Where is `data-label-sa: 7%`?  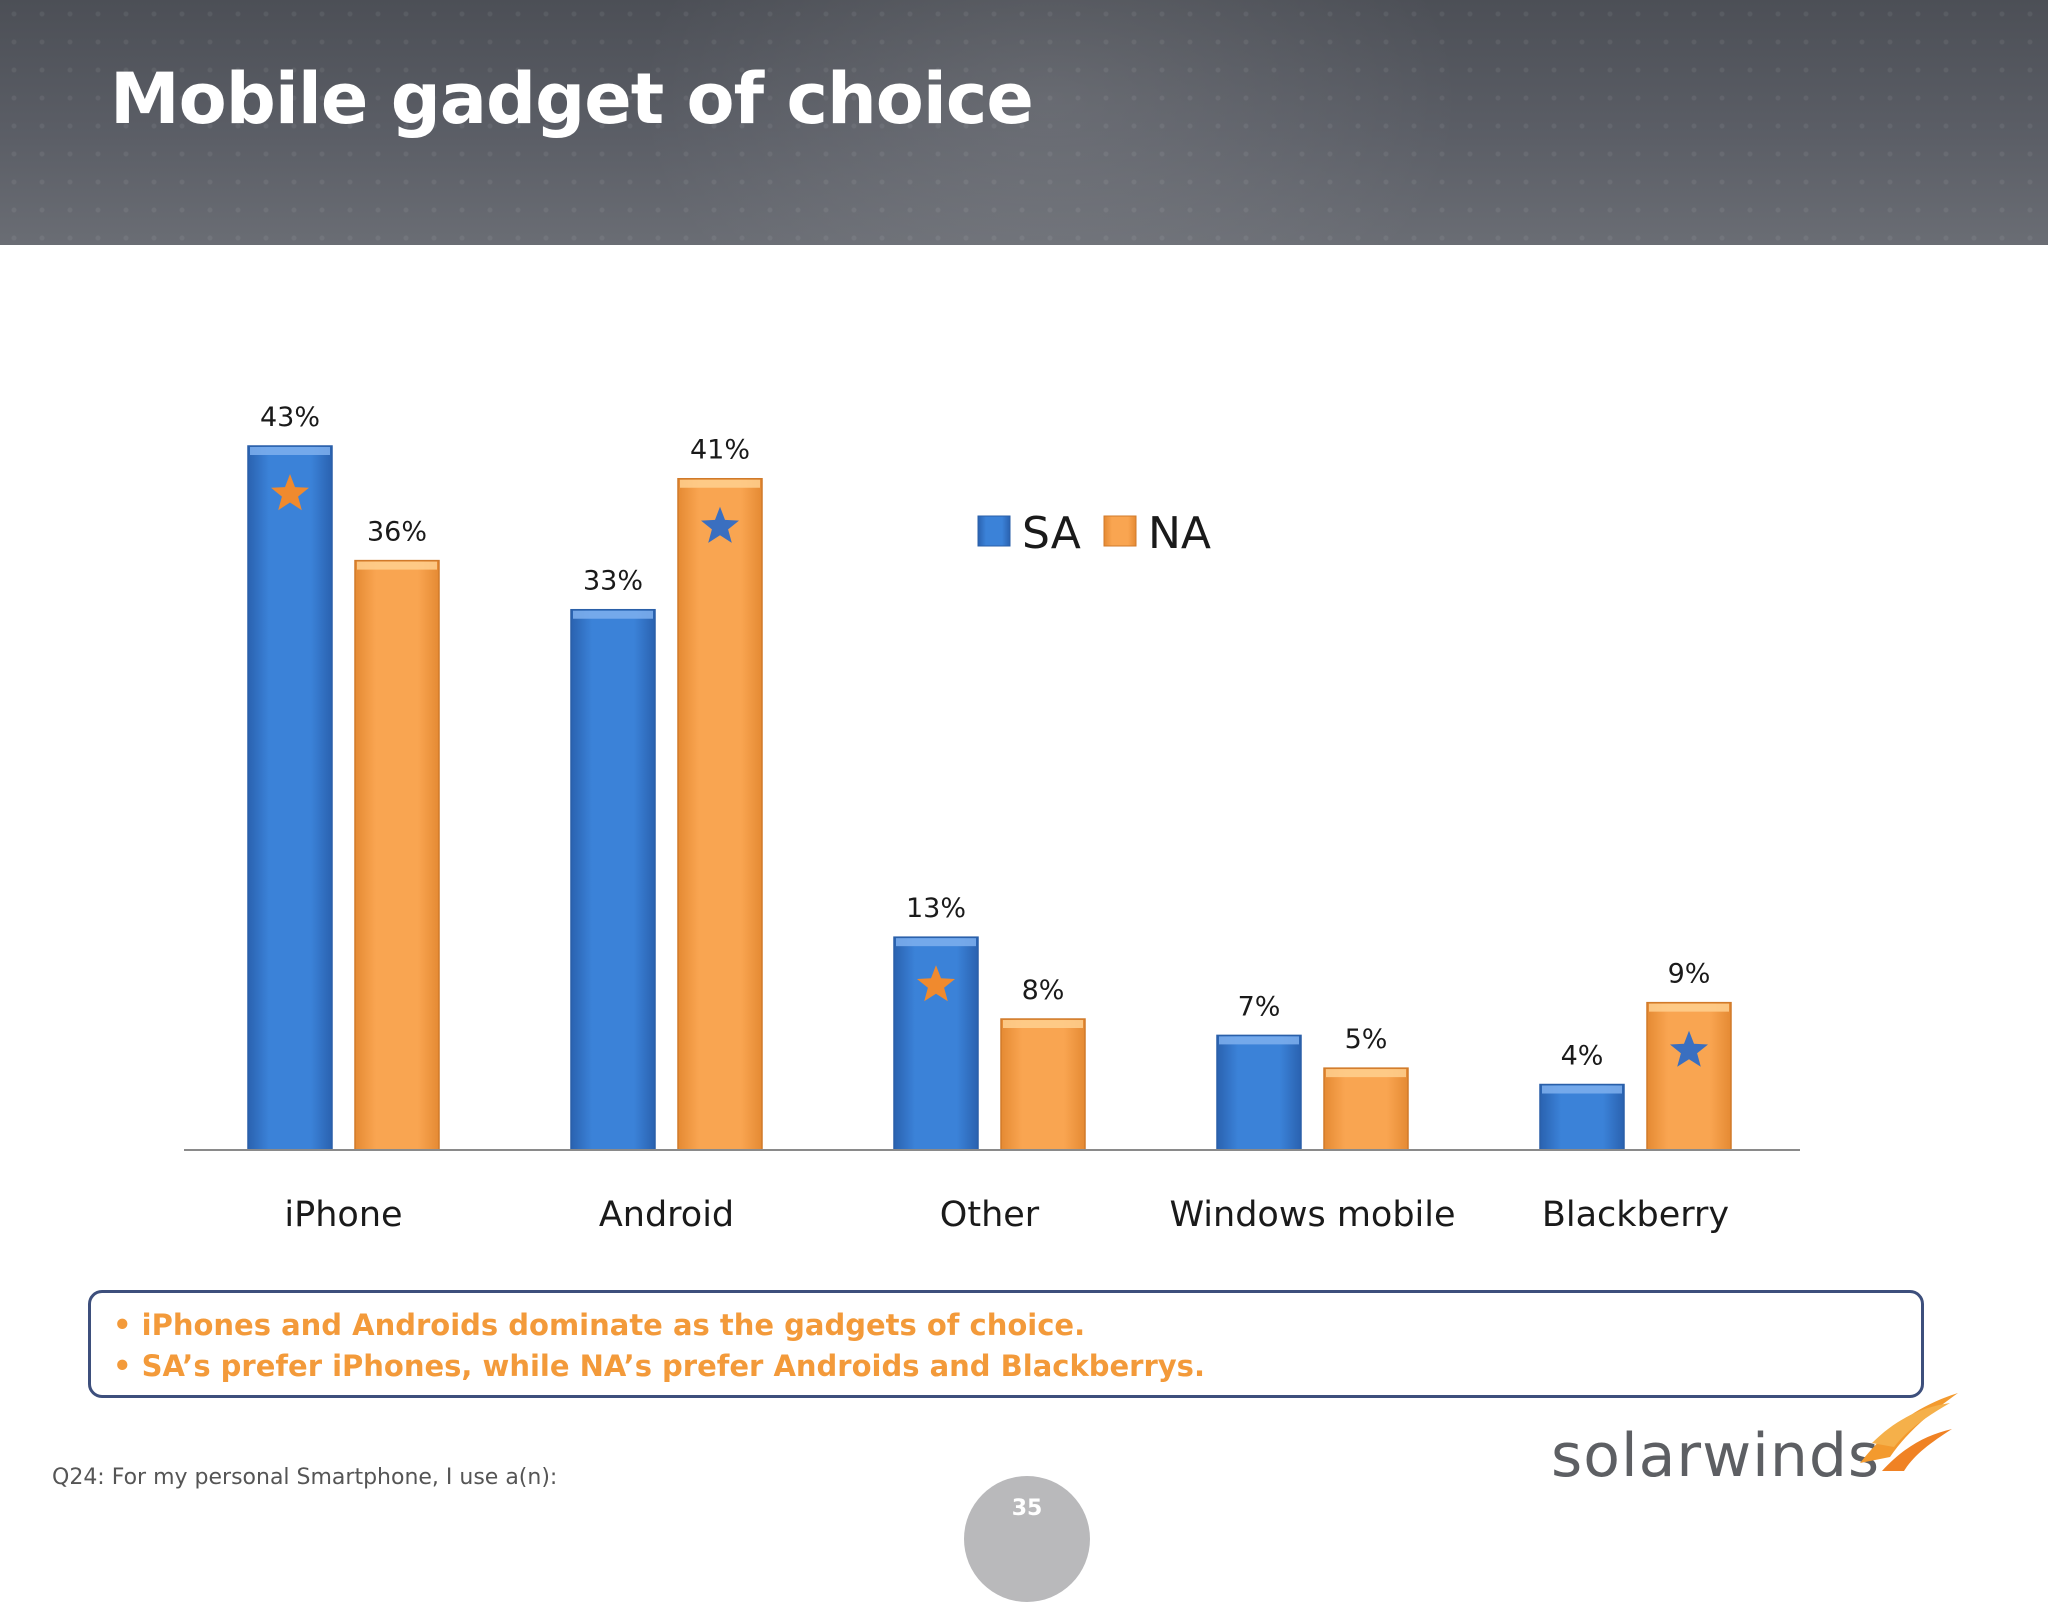
data-label-sa: 7% is located at coordinates (1259, 1006).